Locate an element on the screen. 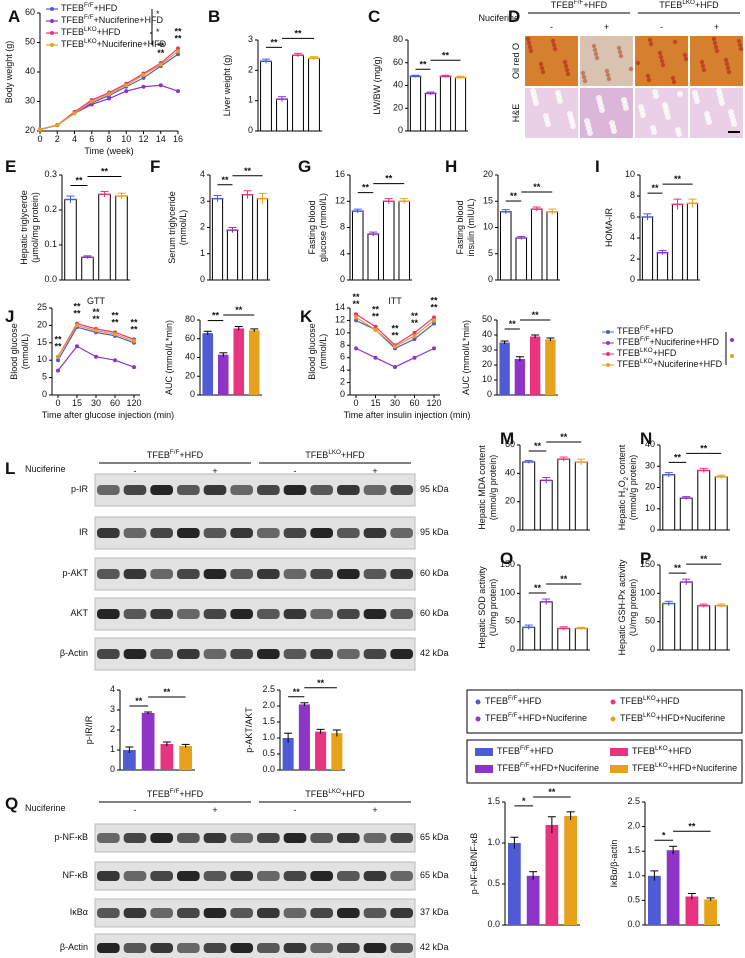 This screenshot has width=745, height=958. treatment-sign: - is located at coordinates (295, 471).